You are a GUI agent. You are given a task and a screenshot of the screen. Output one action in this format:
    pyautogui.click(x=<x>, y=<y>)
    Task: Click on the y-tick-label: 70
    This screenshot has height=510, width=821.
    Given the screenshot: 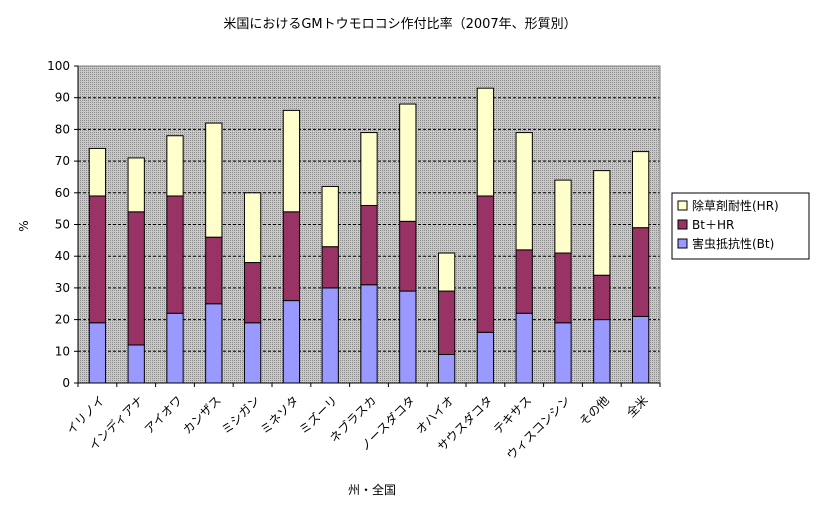 What is the action you would take?
    pyautogui.click(x=62, y=161)
    